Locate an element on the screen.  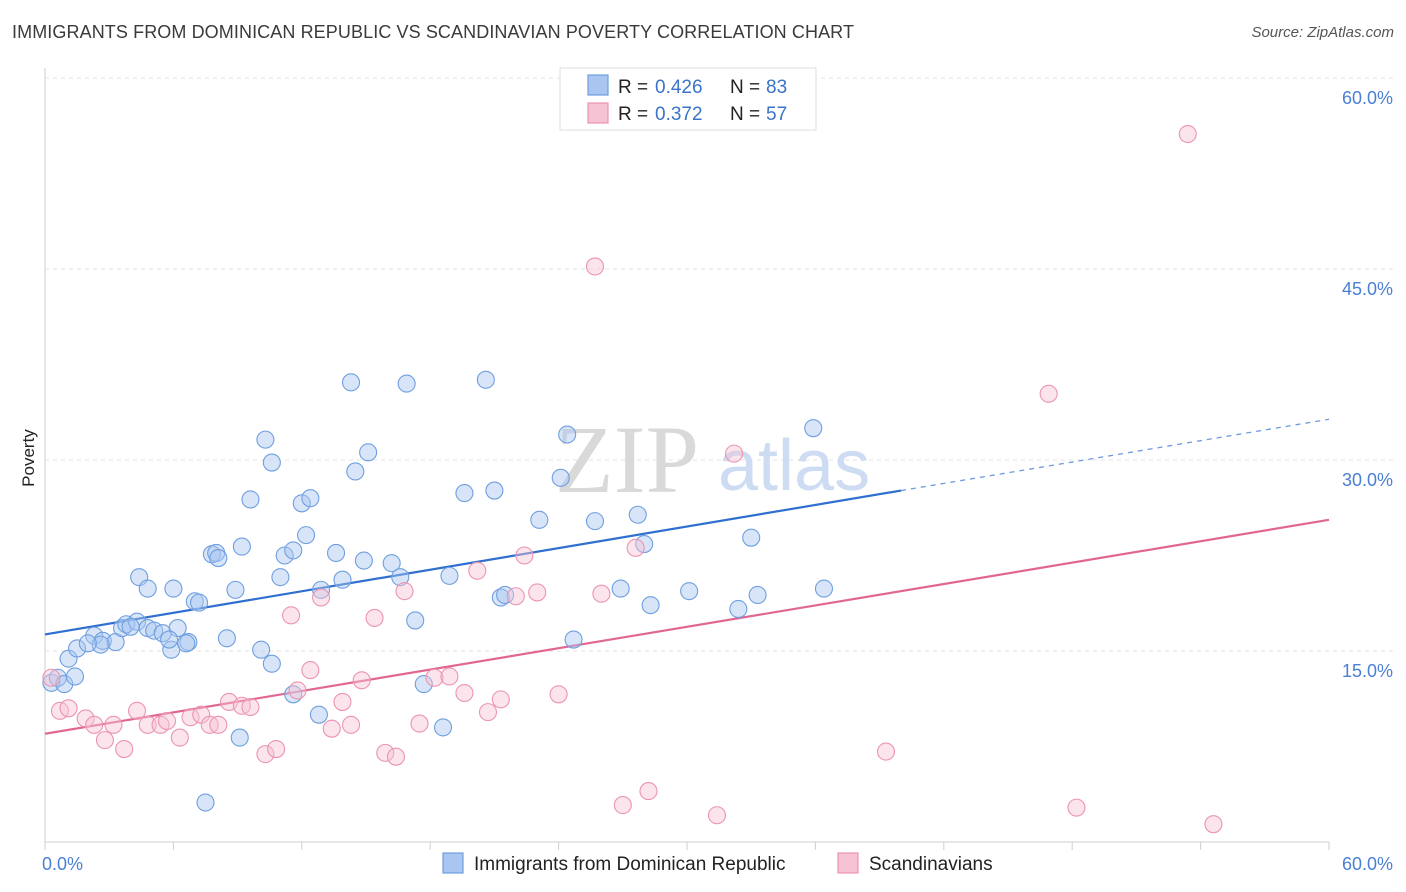
trend-line-dominican is located at coordinates (473, 562).